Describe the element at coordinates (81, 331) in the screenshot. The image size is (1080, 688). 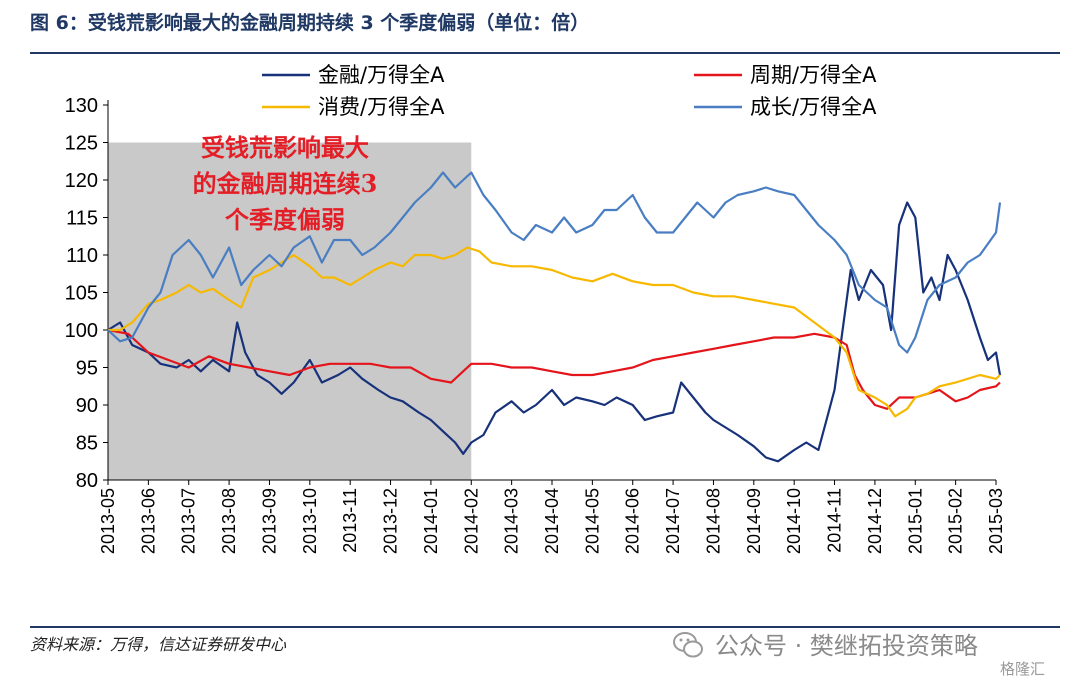
I see `y-tick-label: 100` at that location.